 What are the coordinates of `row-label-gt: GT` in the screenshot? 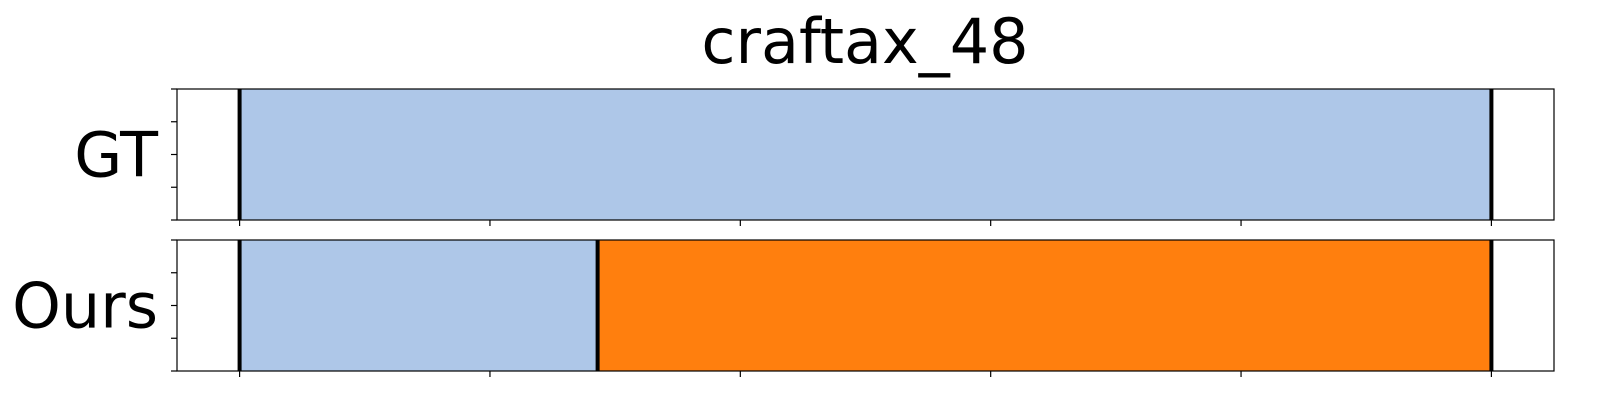 It's located at (116, 155).